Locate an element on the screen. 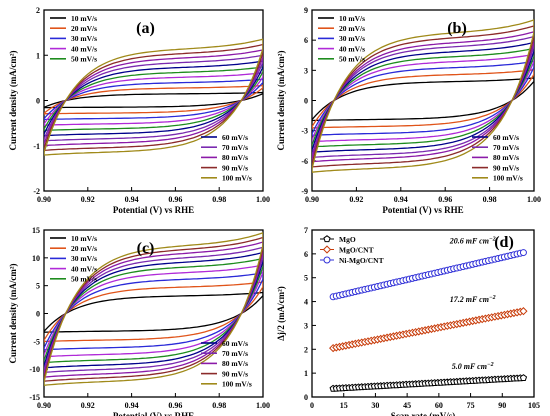 The width and height of the screenshot is (550, 416). x-tick-label: 45 is located at coordinates (407, 405).